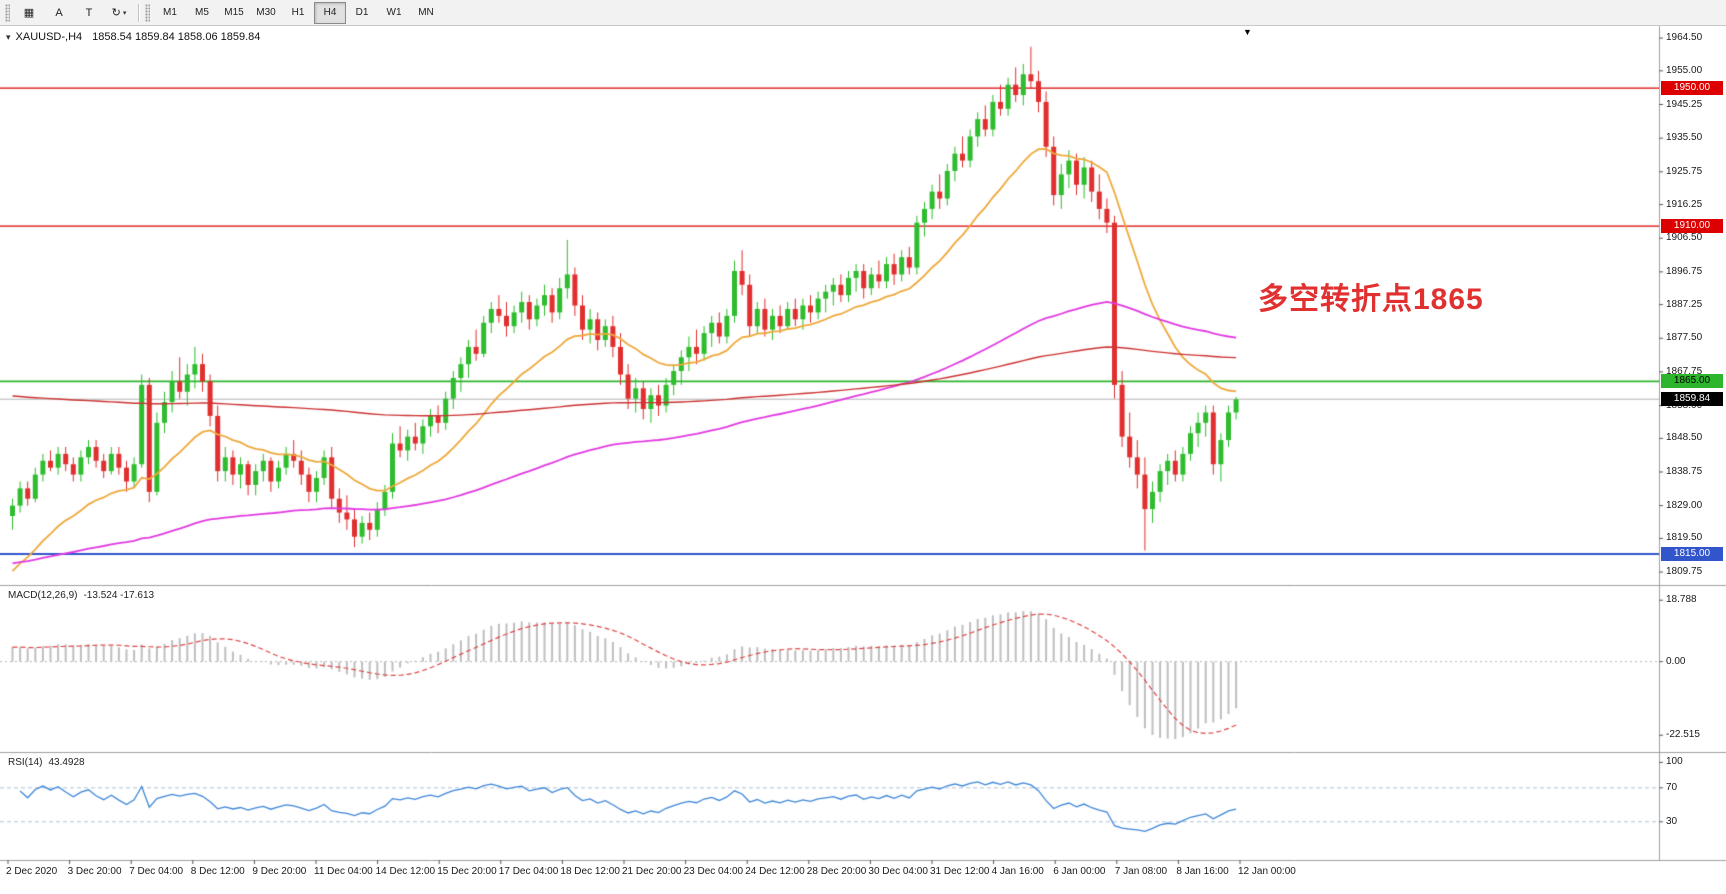 Image resolution: width=1726 pixels, height=894 pixels. What do you see at coordinates (1684, 571) in the screenshot?
I see `price-axis-tick: 1809.75` at bounding box center [1684, 571].